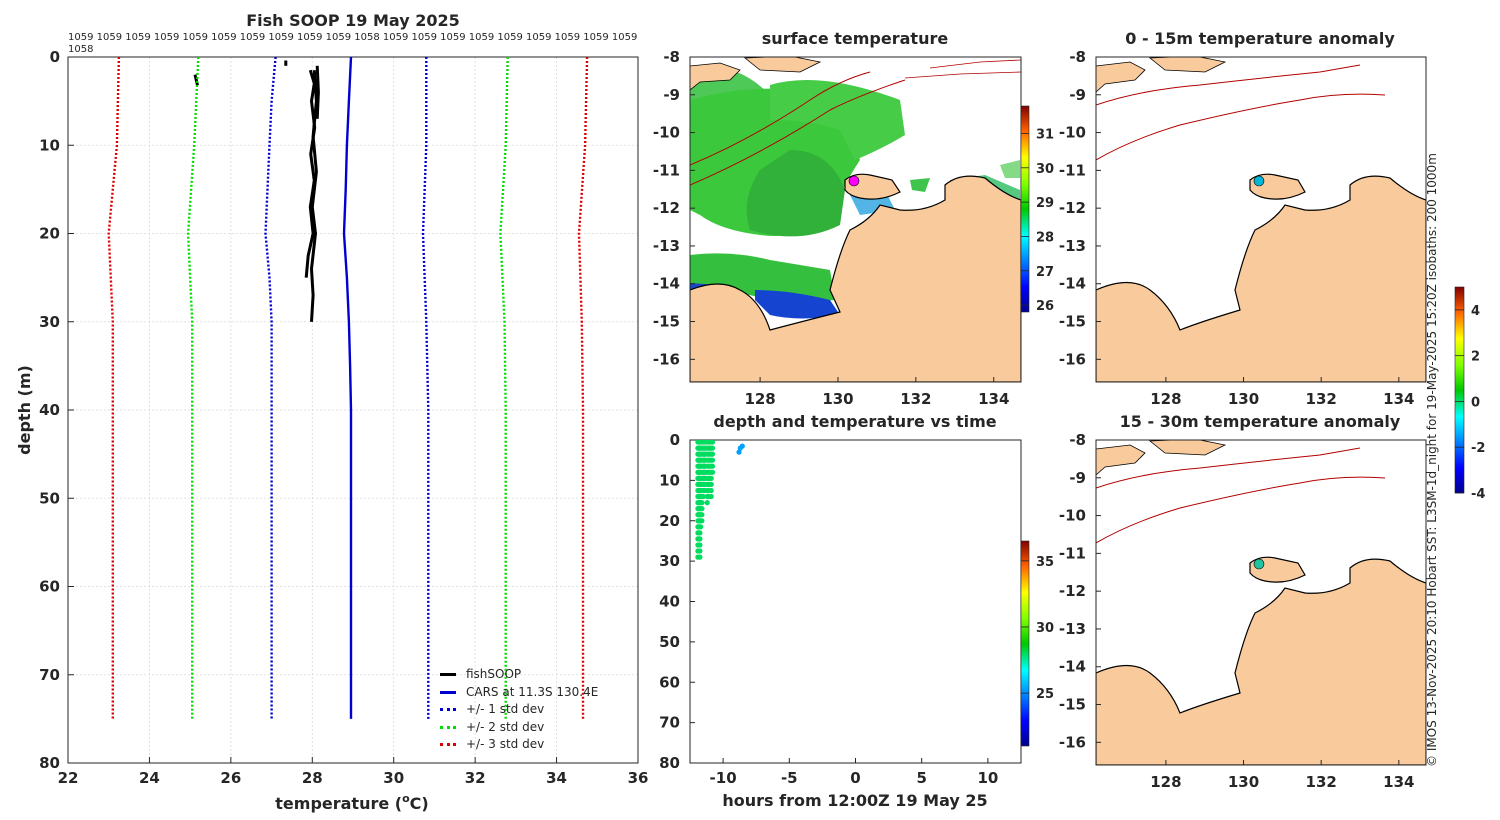  Describe the element at coordinates (1478, 494) in the screenshot. I see `colorbar-tick-label: -4` at that location.